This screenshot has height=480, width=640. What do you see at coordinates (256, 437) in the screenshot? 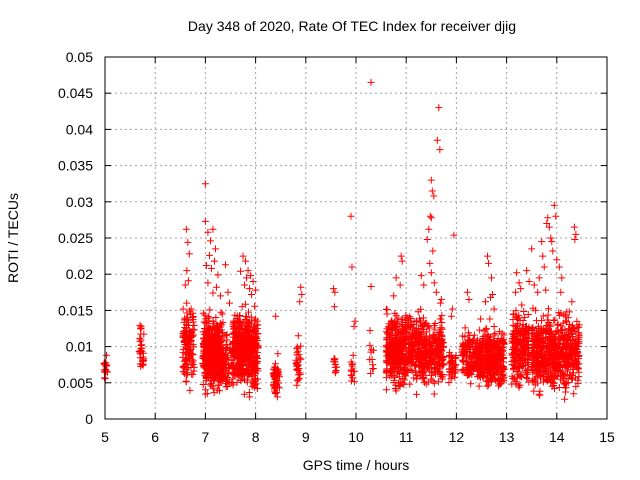
I see `x-tick-label: 8` at bounding box center [256, 437].